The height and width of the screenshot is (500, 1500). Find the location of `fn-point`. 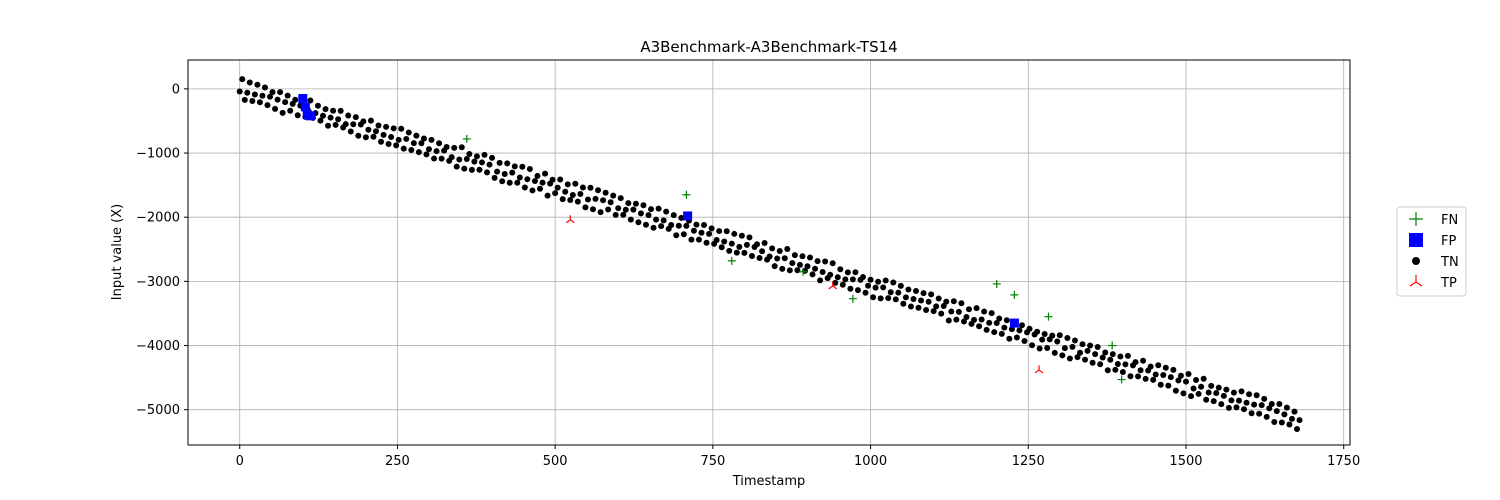

fn-point is located at coordinates (803, 271).